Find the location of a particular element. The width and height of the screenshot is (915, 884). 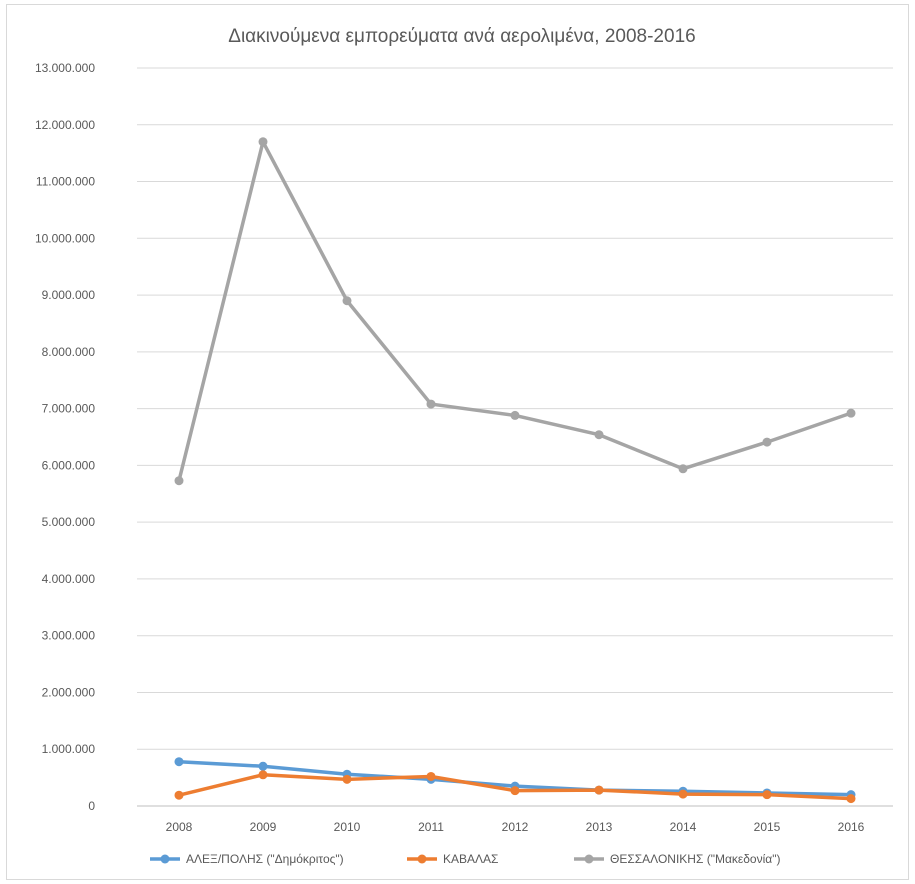

y-tick-label: 3.000.000 is located at coordinates (69, 636).